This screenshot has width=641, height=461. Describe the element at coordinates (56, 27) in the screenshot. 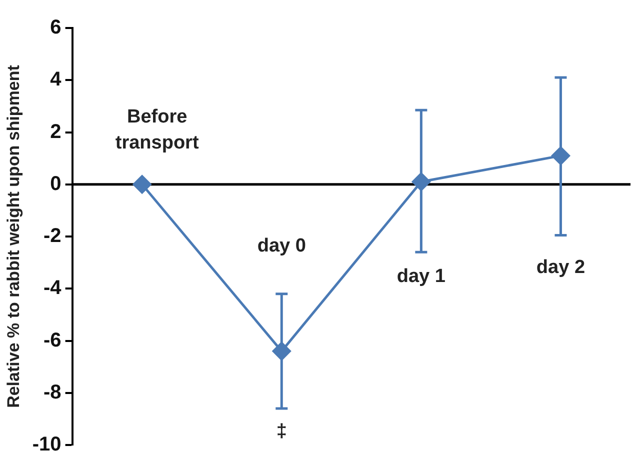

I see `y-tick-label: 6` at that location.